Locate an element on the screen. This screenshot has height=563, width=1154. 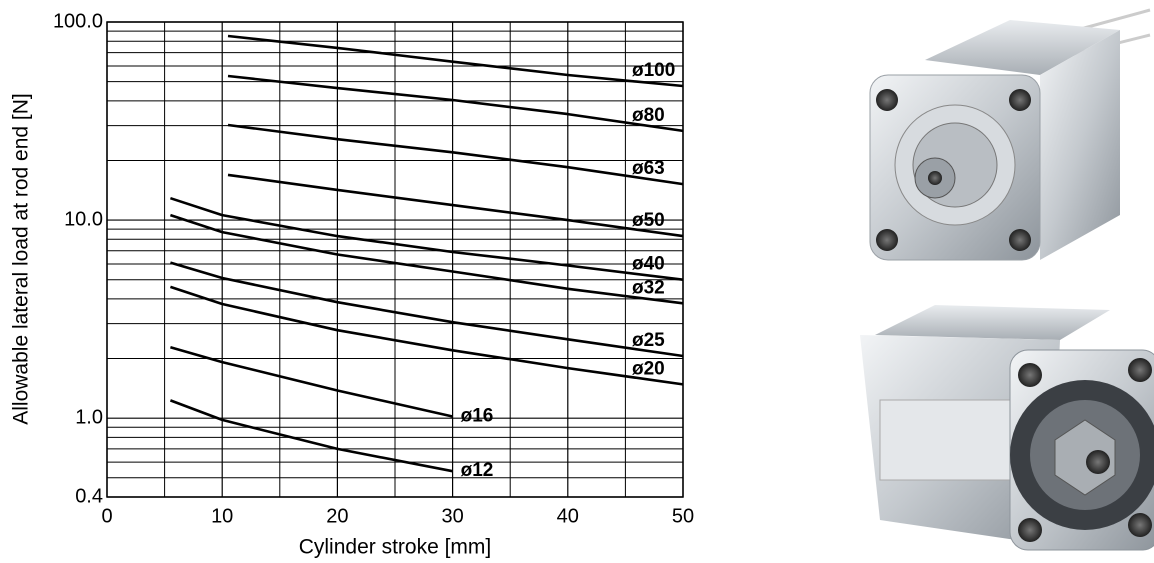
x-tick-label: 50 is located at coordinates (683, 516).